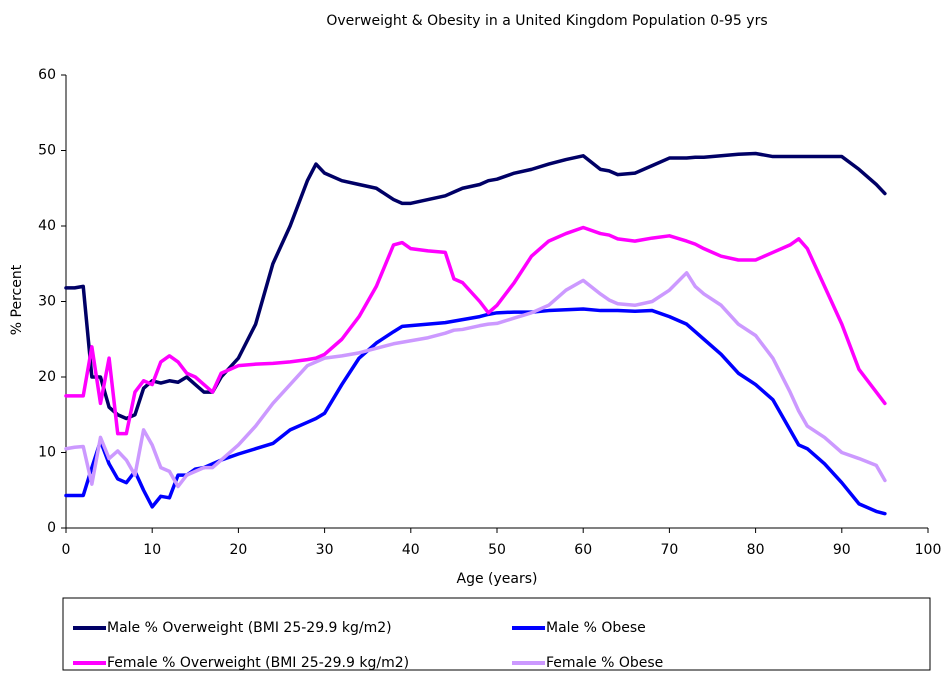 Image resolution: width=948 pixels, height=682 pixels. I want to click on x-tick-label: 70, so click(669, 550).